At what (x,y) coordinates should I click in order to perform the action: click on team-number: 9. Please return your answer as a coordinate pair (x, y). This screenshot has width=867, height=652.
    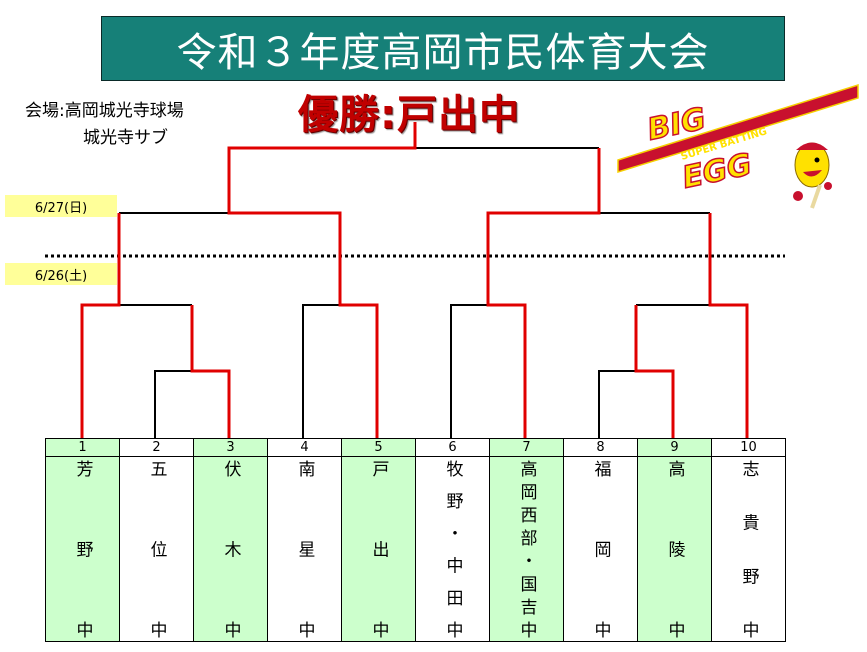
    Looking at the image, I should click on (674, 447).